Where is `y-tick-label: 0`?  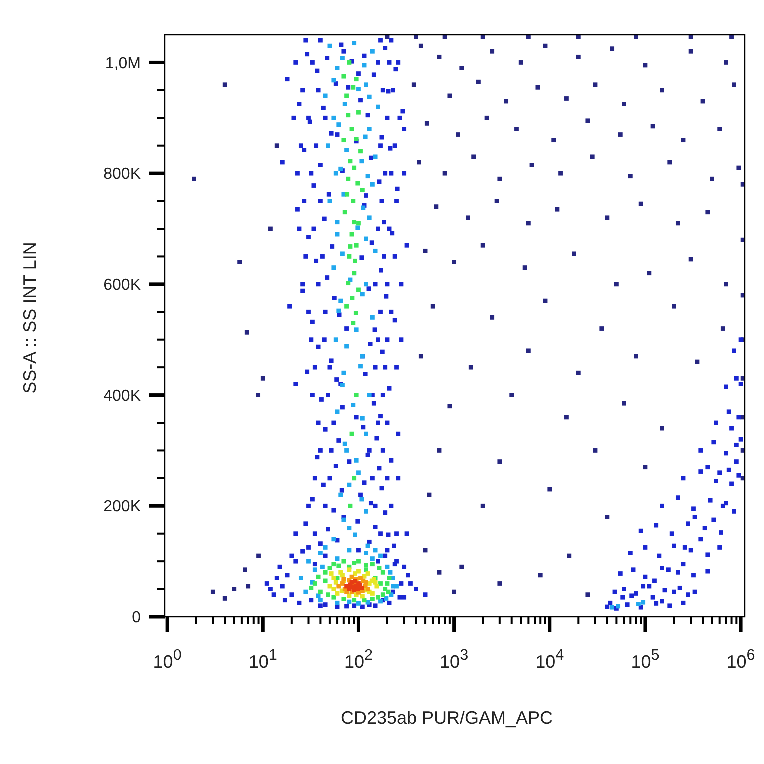
y-tick-label: 0 is located at coordinates (137, 618).